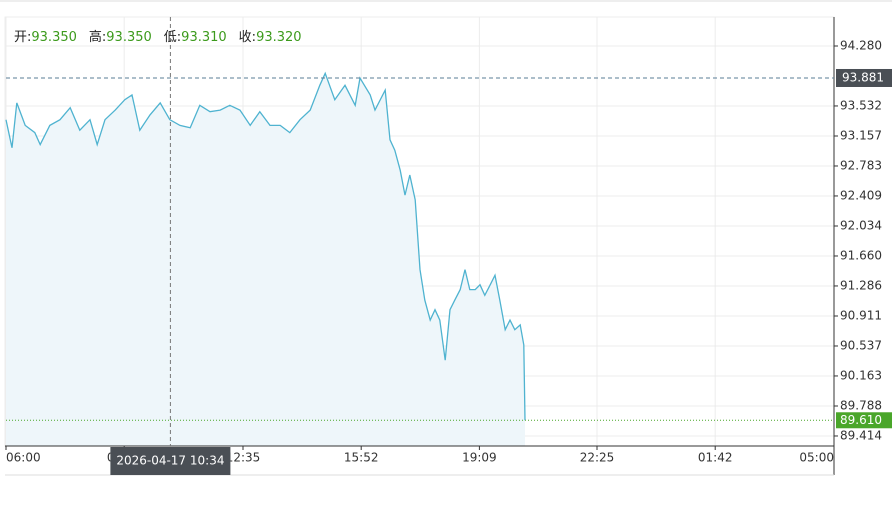 This screenshot has width=892, height=510. What do you see at coordinates (861, 226) in the screenshot?
I see `y-tick-label: 92.034` at bounding box center [861, 226].